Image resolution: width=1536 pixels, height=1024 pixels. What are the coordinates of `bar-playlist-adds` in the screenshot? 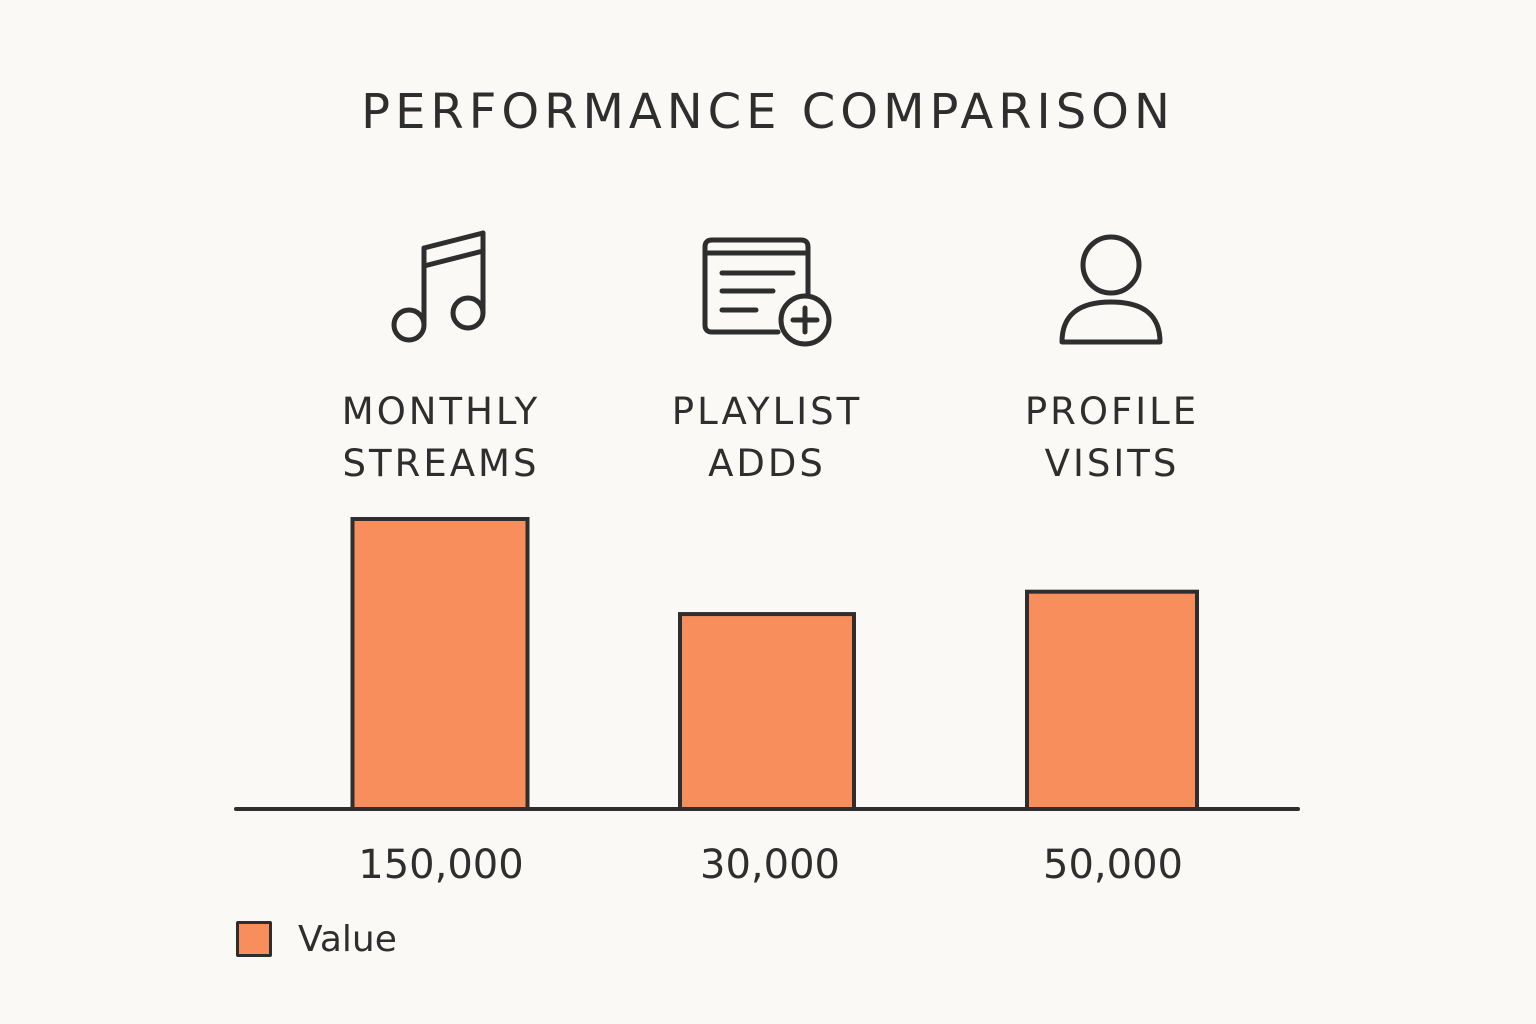 It's located at (767, 712).